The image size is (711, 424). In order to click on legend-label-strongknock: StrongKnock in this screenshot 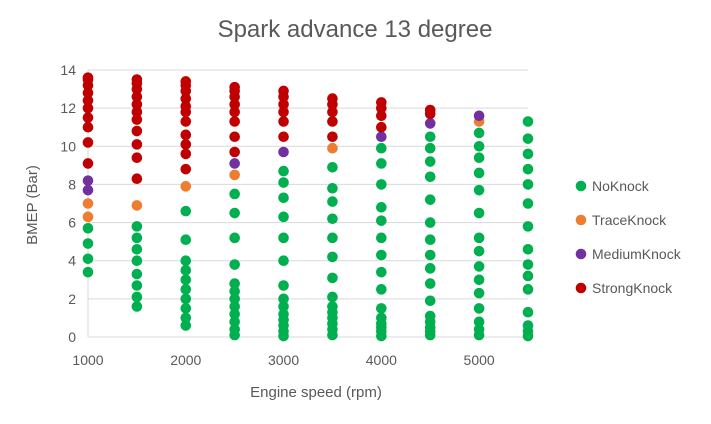, I will do `click(632, 288)`.